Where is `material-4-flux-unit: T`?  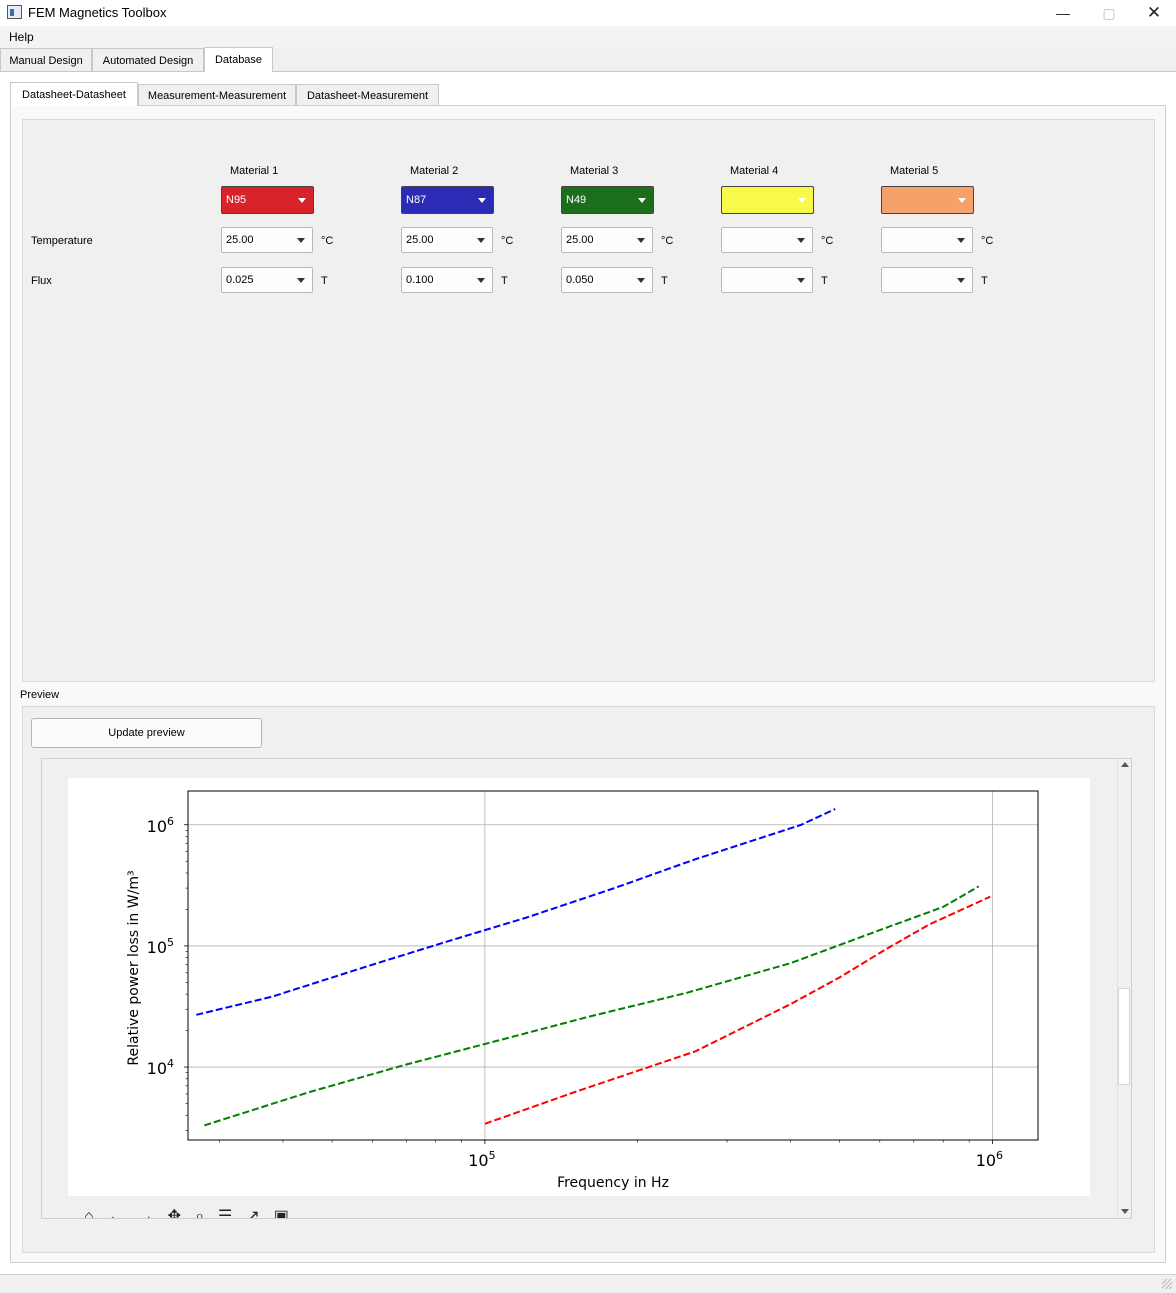
material-4-flux-unit: T is located at coordinates (824, 281).